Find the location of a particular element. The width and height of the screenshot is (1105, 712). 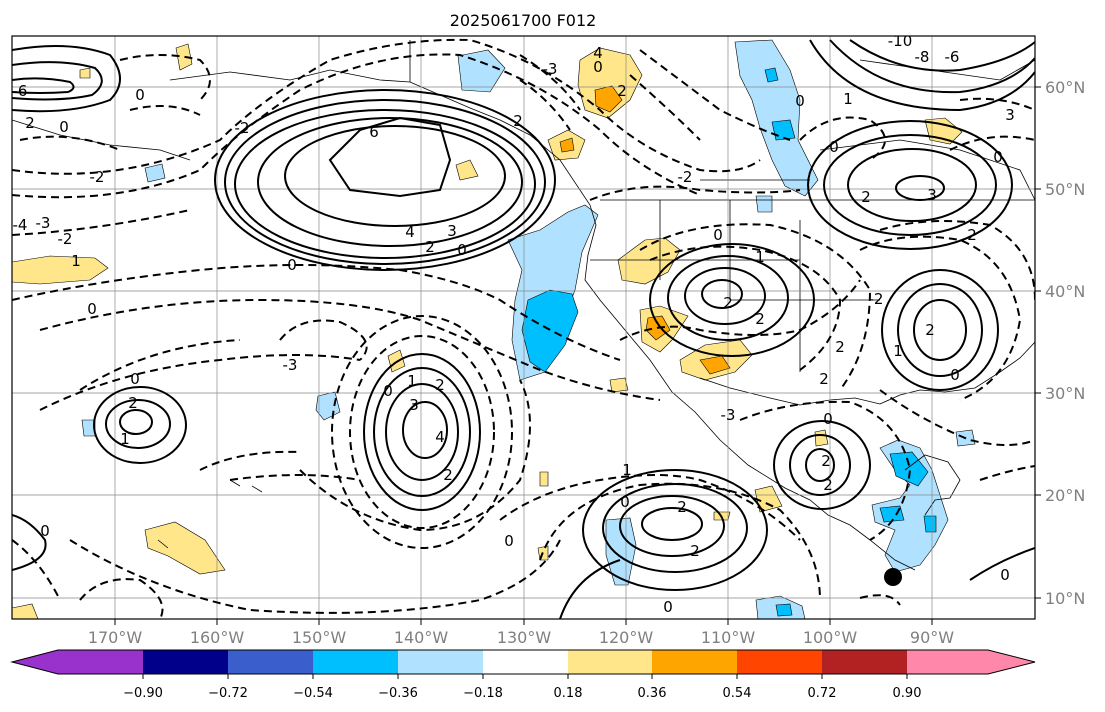

lon-label: 120°W is located at coordinates (626, 637).